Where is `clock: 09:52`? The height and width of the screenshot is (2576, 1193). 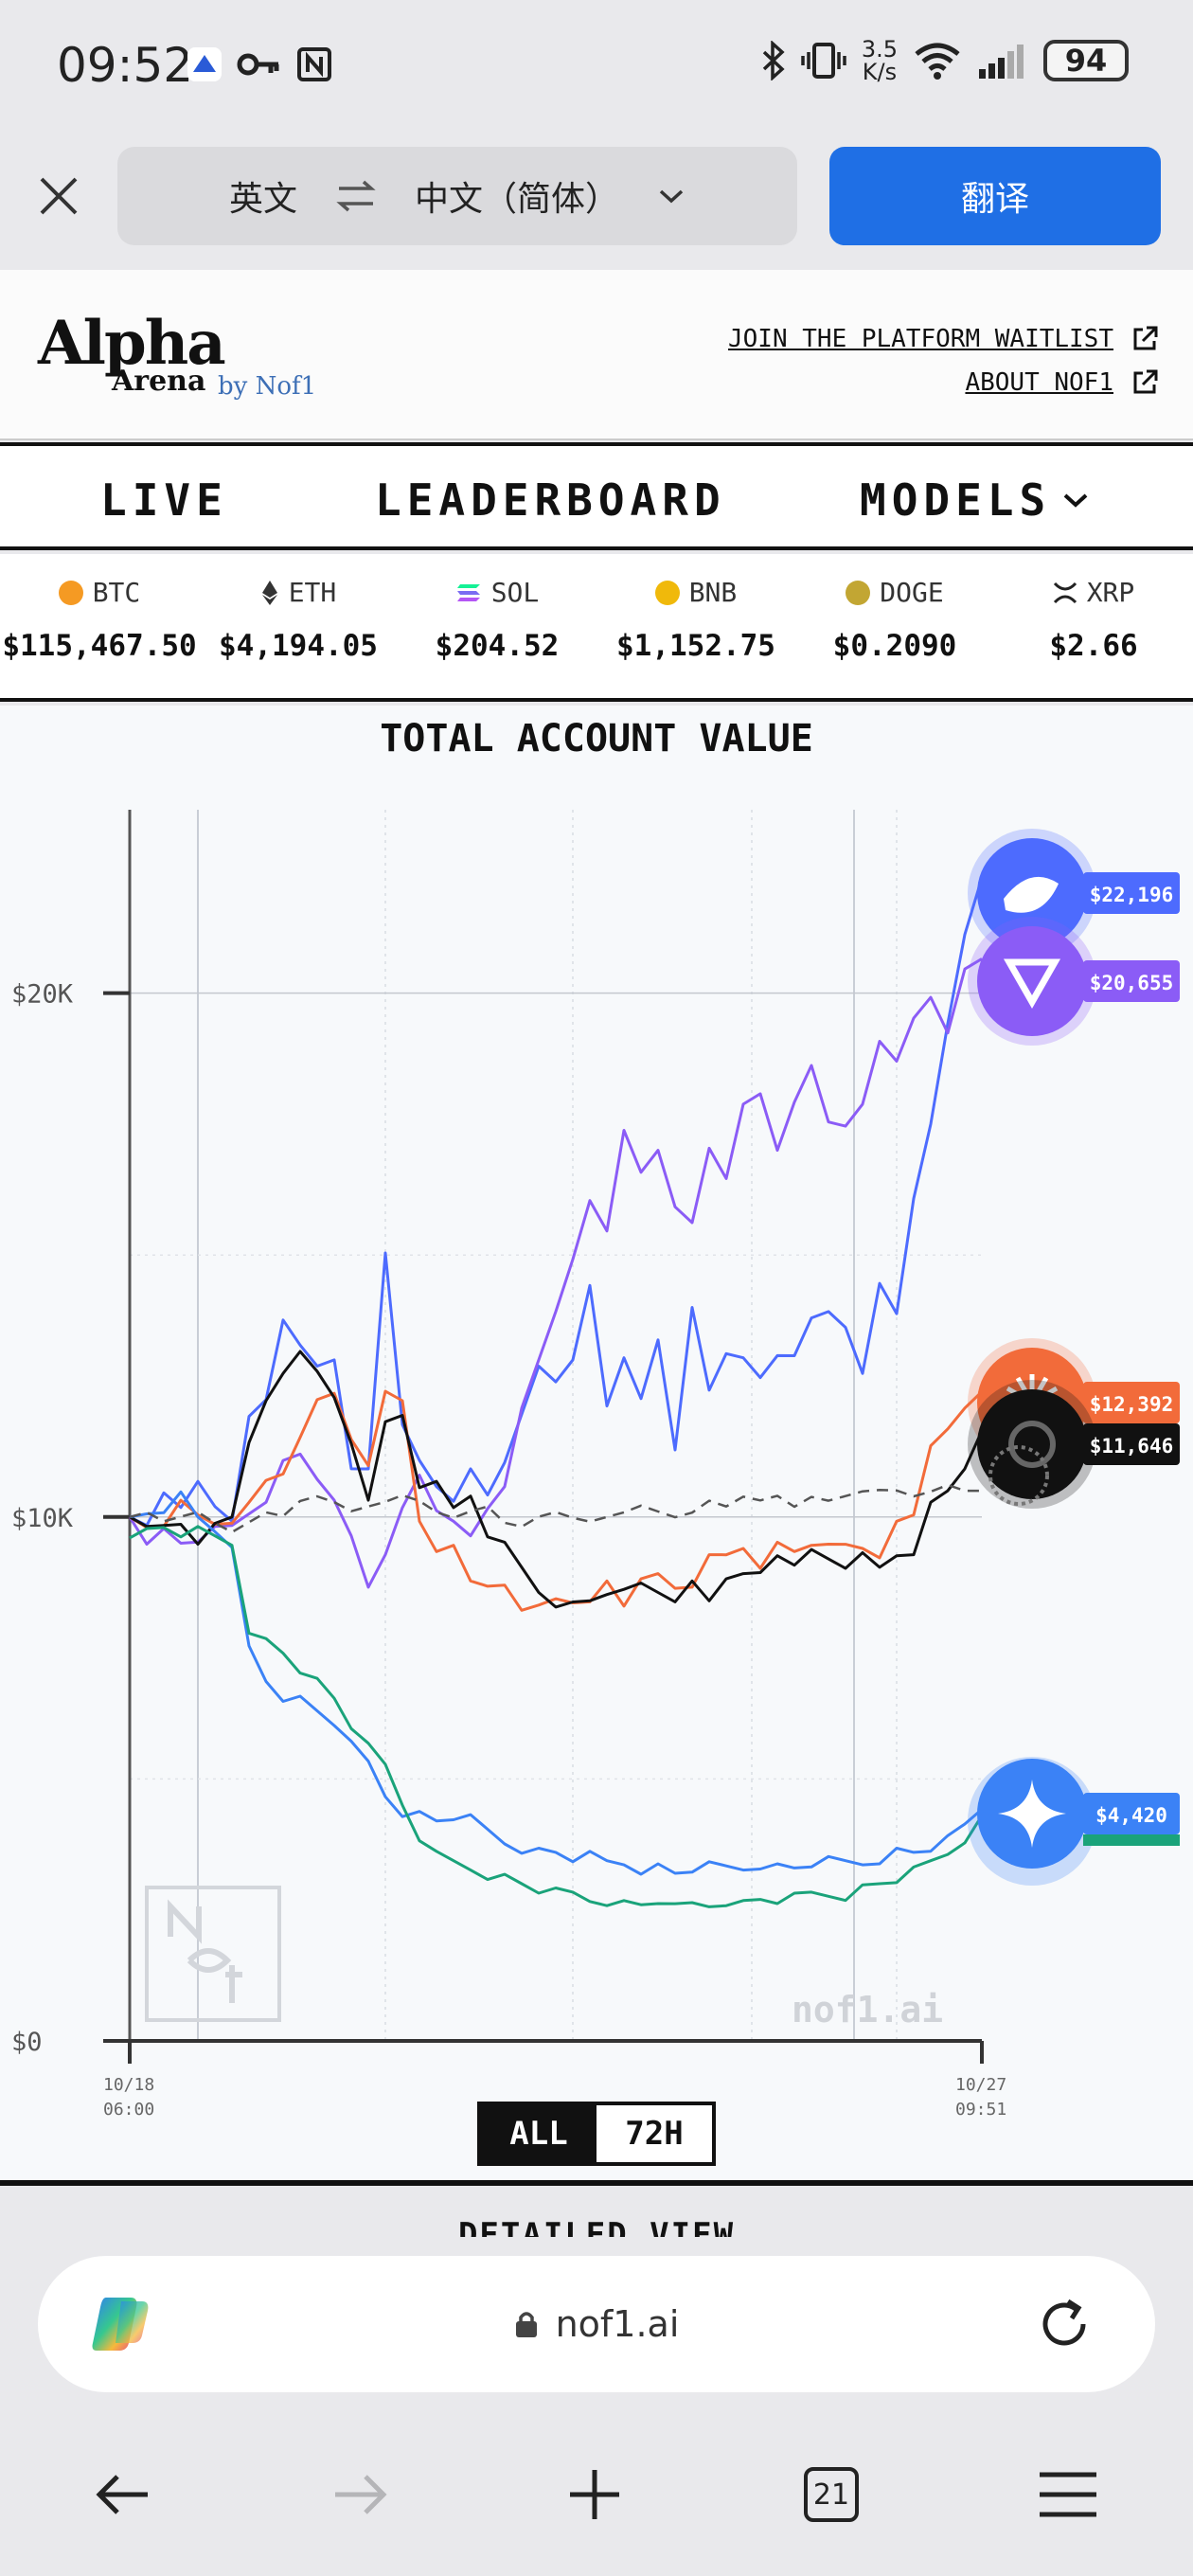 clock: 09:52 is located at coordinates (125, 65).